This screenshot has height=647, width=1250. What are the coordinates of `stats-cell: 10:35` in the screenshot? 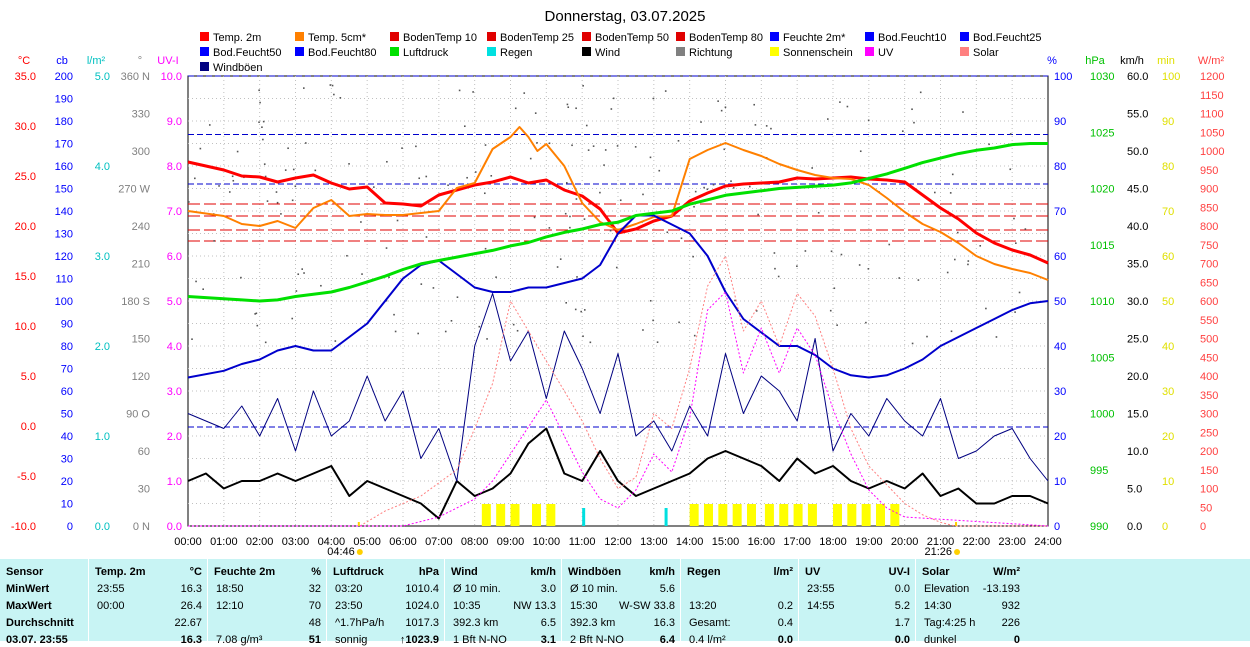 It's located at (467, 606).